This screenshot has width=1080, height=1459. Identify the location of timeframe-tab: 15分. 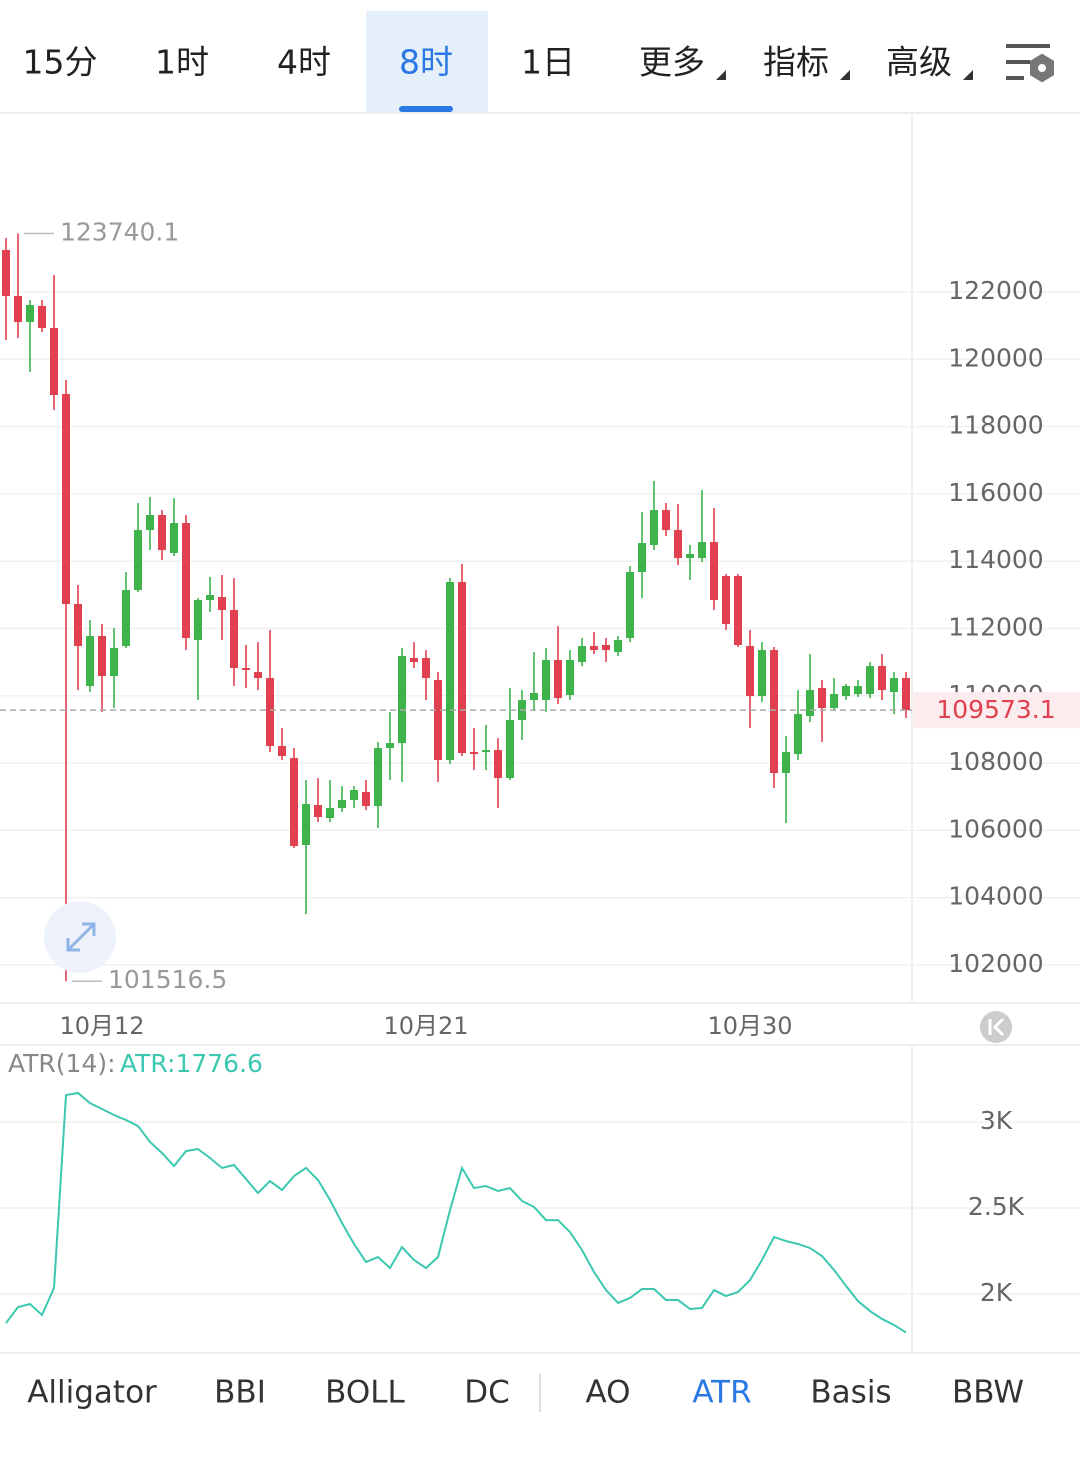
(60, 62).